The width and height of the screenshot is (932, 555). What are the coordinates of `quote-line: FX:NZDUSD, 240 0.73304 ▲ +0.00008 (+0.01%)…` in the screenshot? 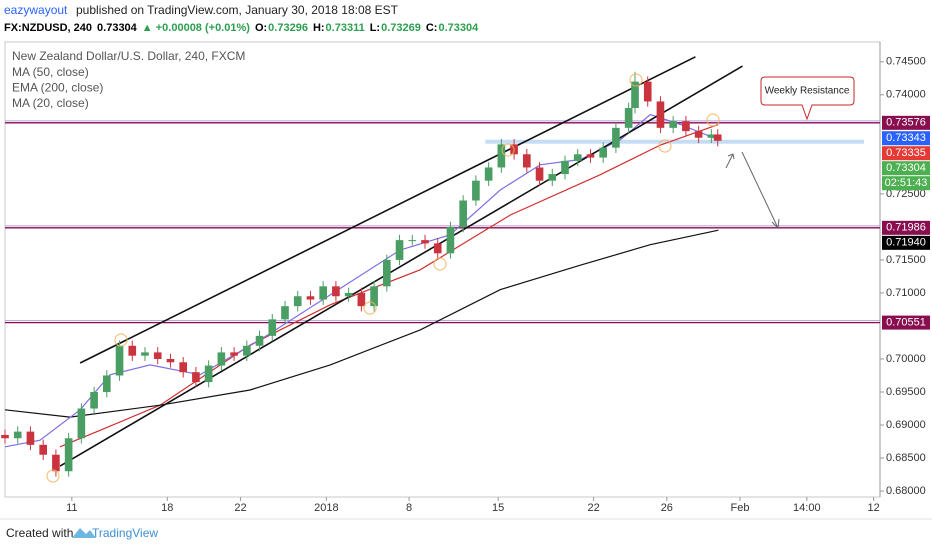 It's located at (241, 28).